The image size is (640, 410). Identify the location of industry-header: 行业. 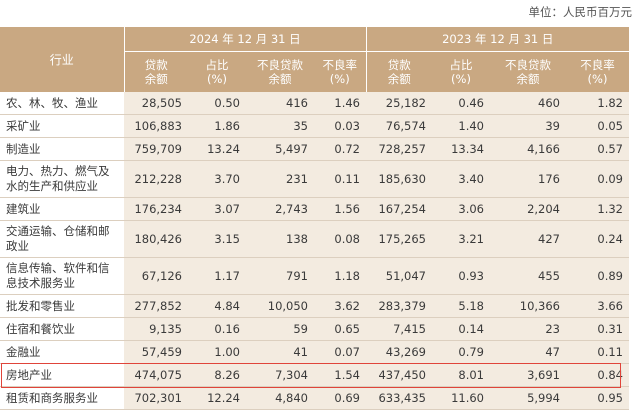
(62, 59).